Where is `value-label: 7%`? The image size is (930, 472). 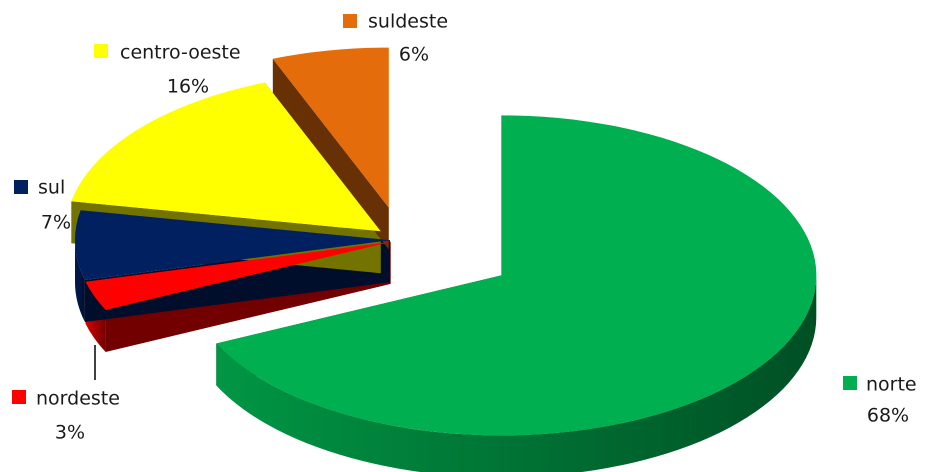 value-label: 7% is located at coordinates (56, 223).